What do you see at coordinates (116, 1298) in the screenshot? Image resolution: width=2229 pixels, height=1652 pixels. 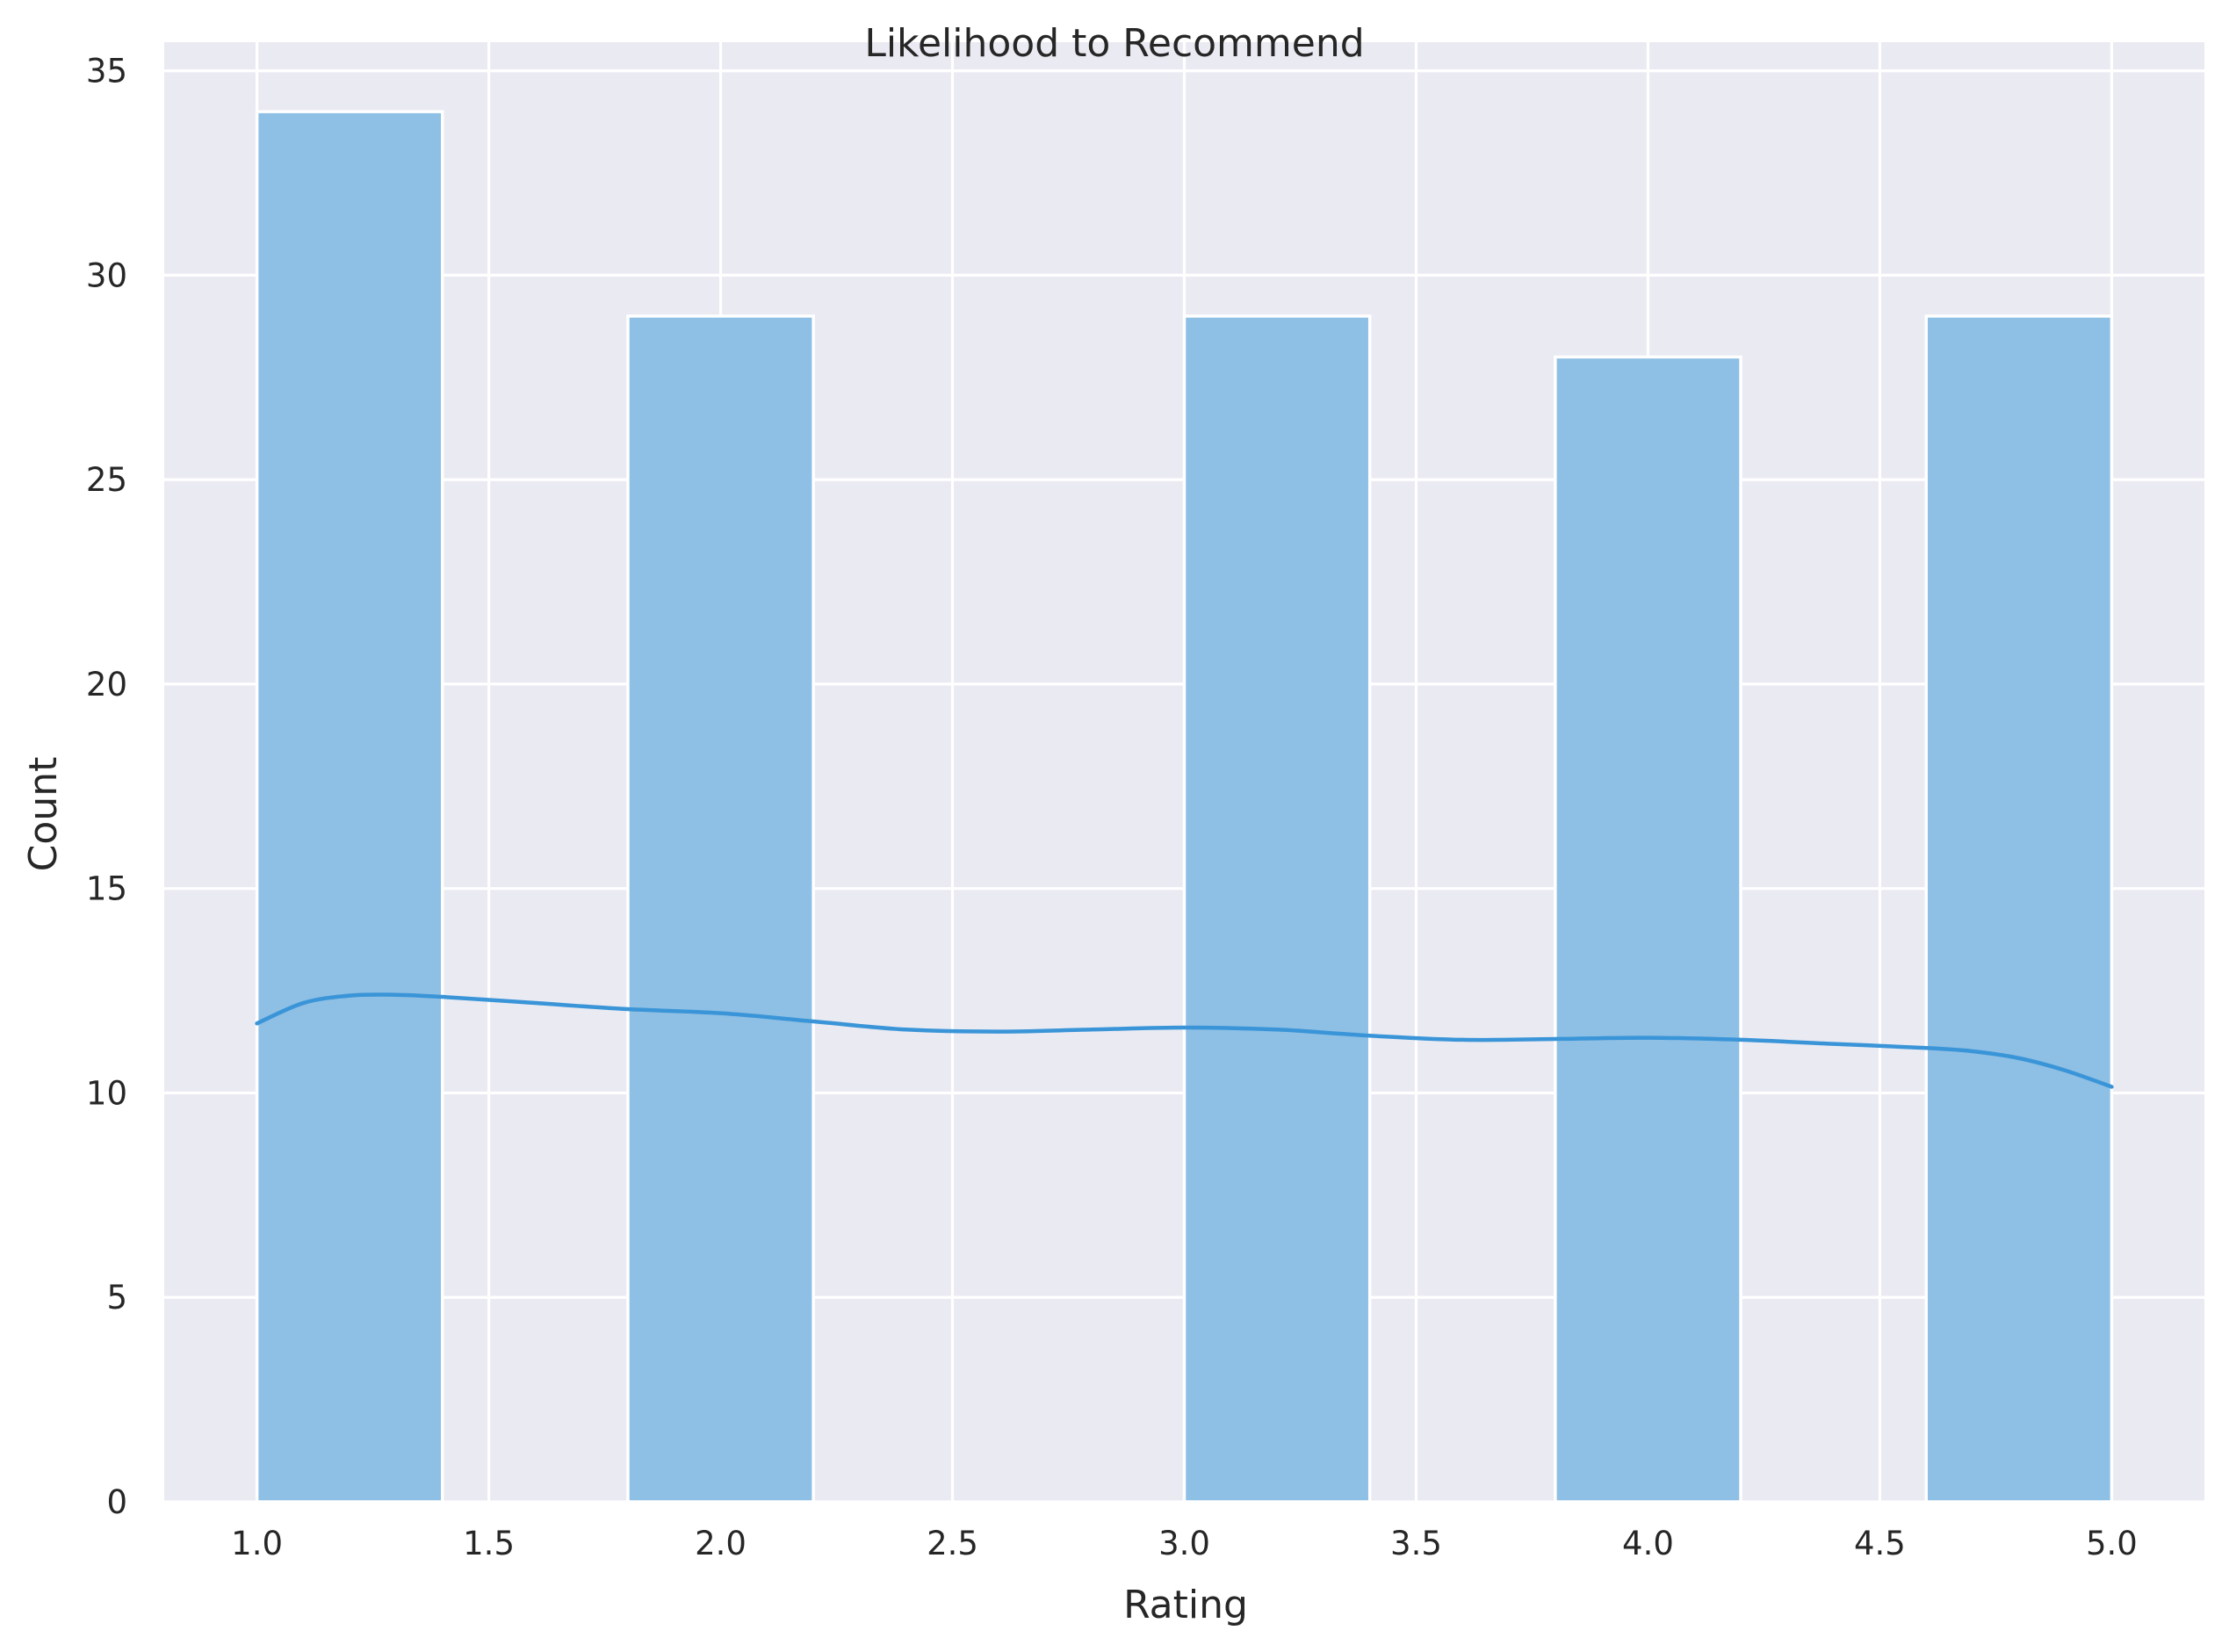 I see `y-tick-label: 5` at bounding box center [116, 1298].